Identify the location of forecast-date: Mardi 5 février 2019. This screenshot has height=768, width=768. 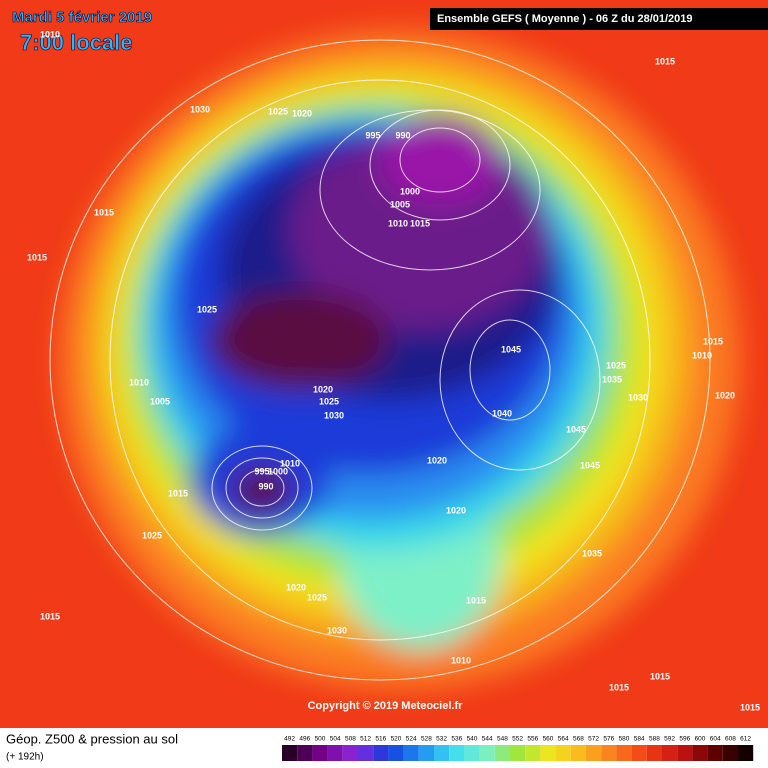
(82, 17).